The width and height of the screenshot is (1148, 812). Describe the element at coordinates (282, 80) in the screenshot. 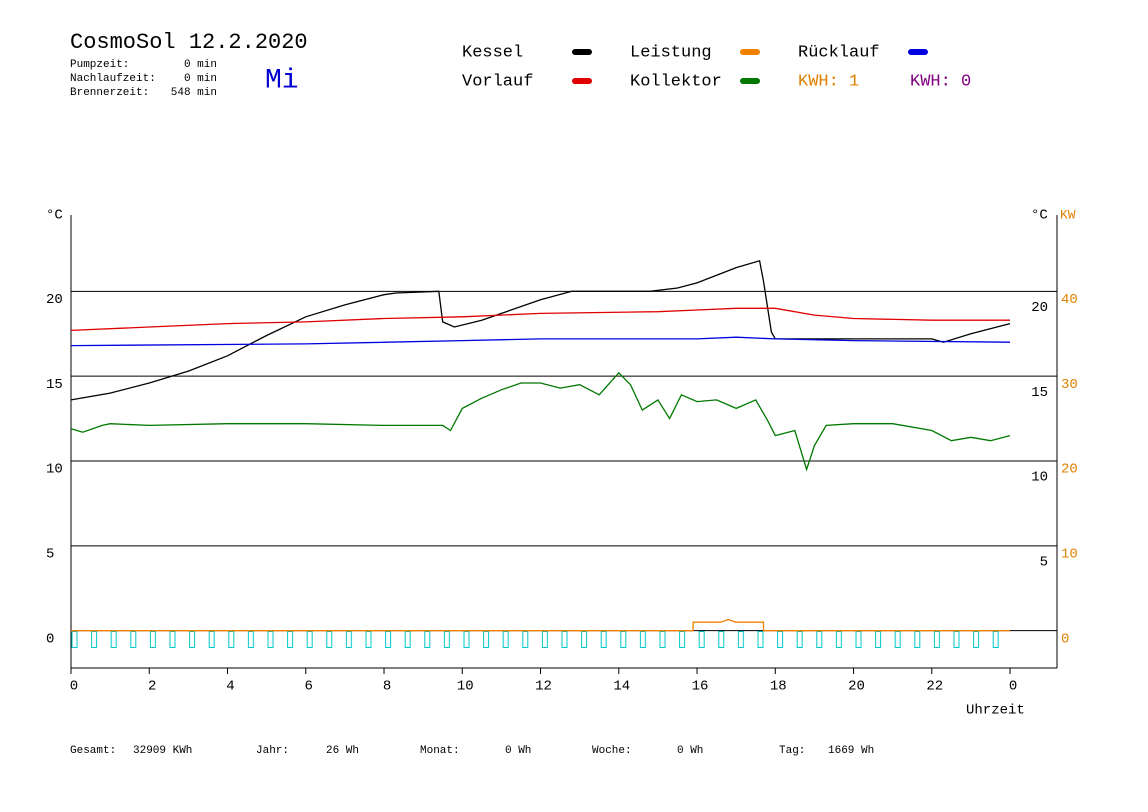

I see `weekday: Mi` at that location.